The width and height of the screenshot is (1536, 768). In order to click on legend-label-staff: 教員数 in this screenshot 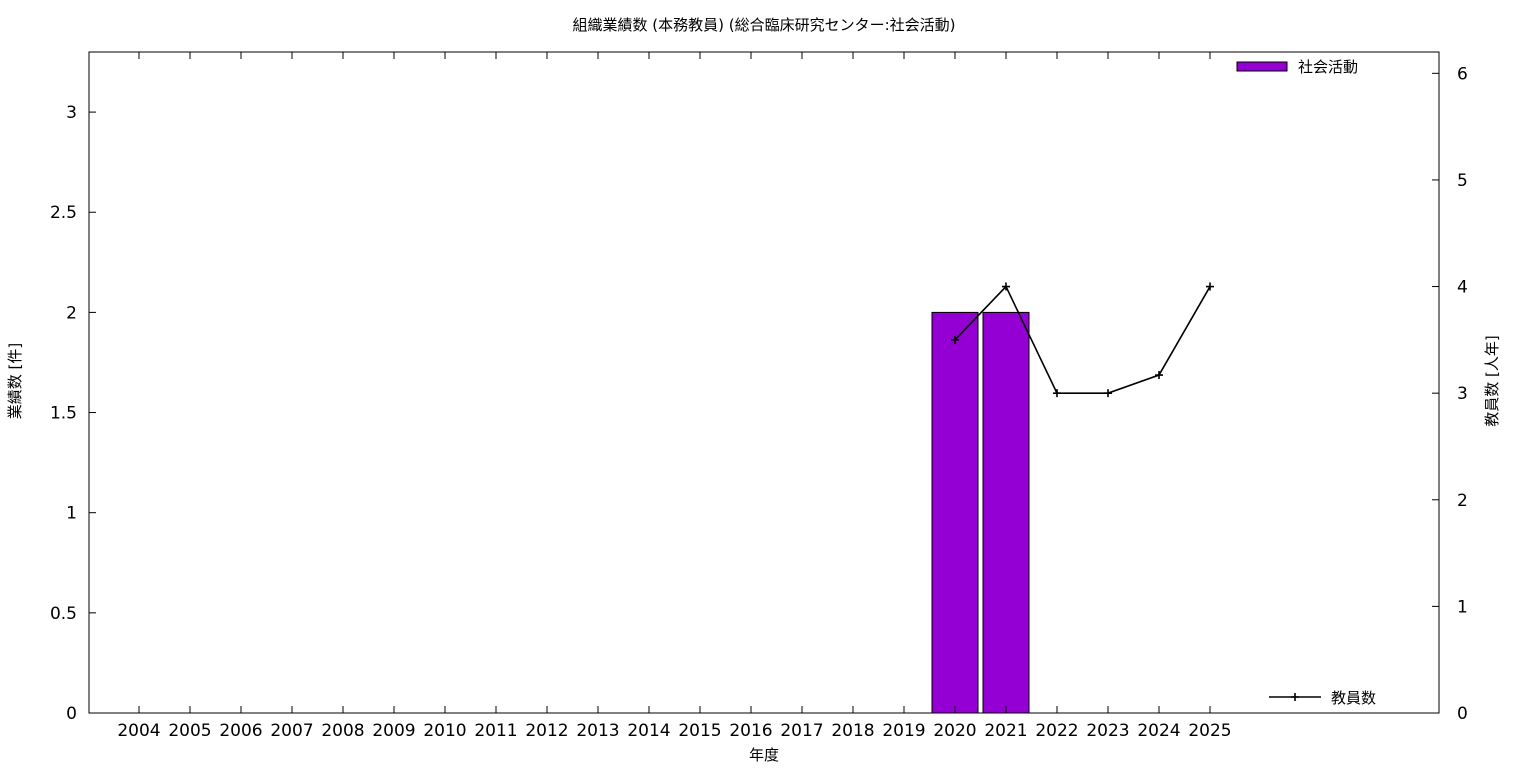, I will do `click(1353, 698)`.